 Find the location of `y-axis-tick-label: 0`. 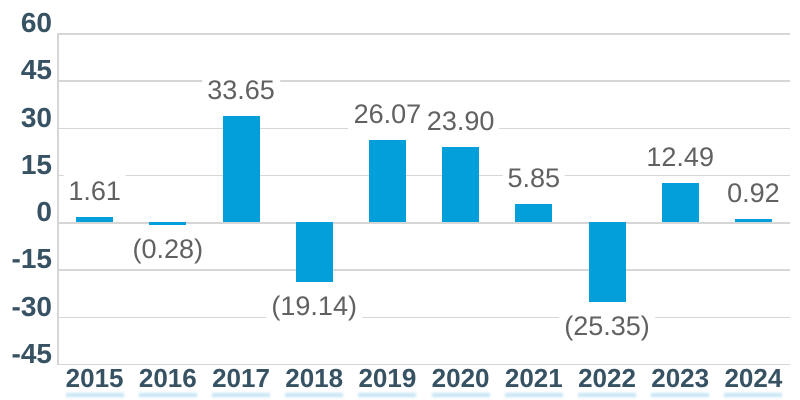

y-axis-tick-label: 0 is located at coordinates (44, 211).